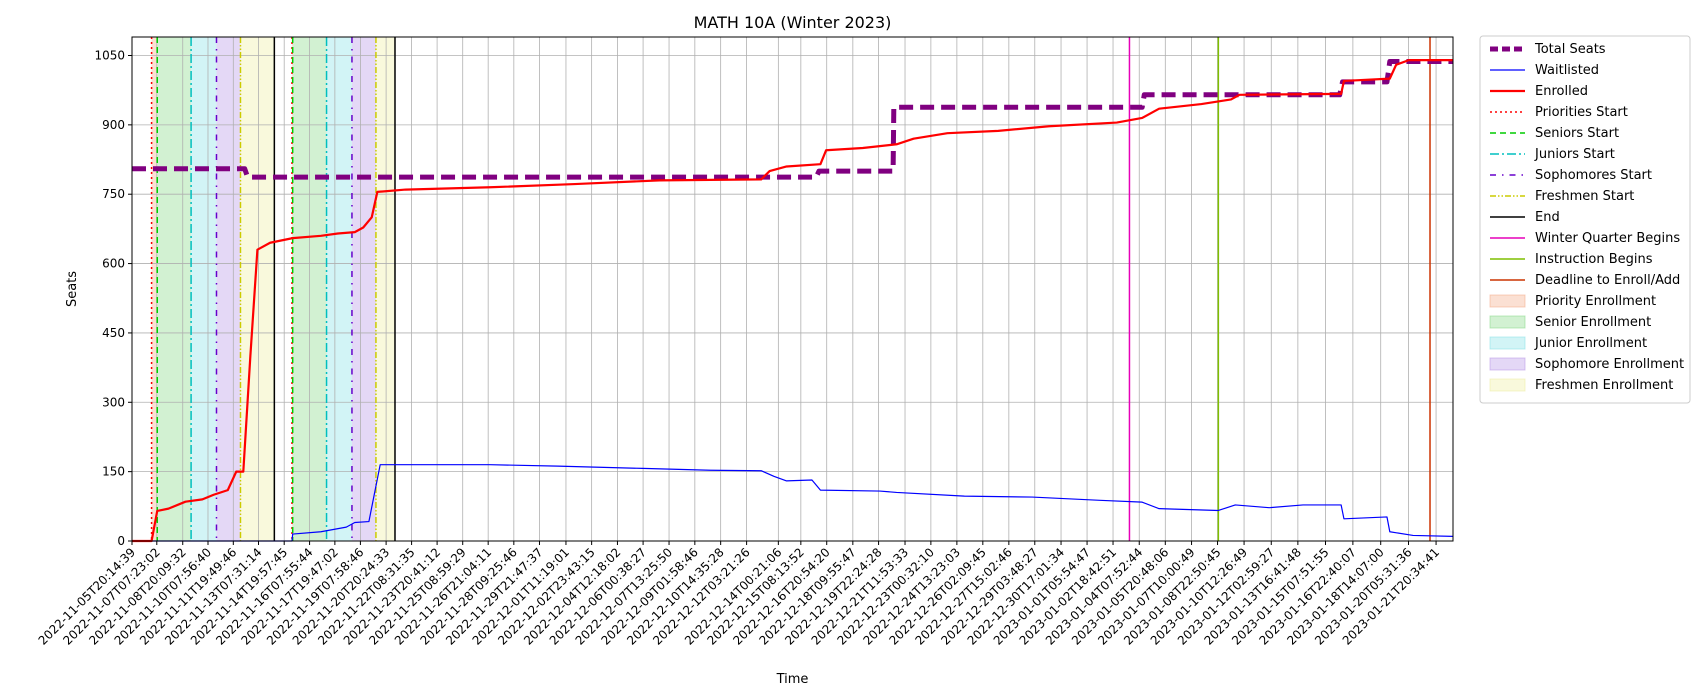 Image resolution: width=1700 pixels, height=700 pixels. What do you see at coordinates (1507, 301) in the screenshot?
I see `legend-swatch-priority-enrollment` at bounding box center [1507, 301].